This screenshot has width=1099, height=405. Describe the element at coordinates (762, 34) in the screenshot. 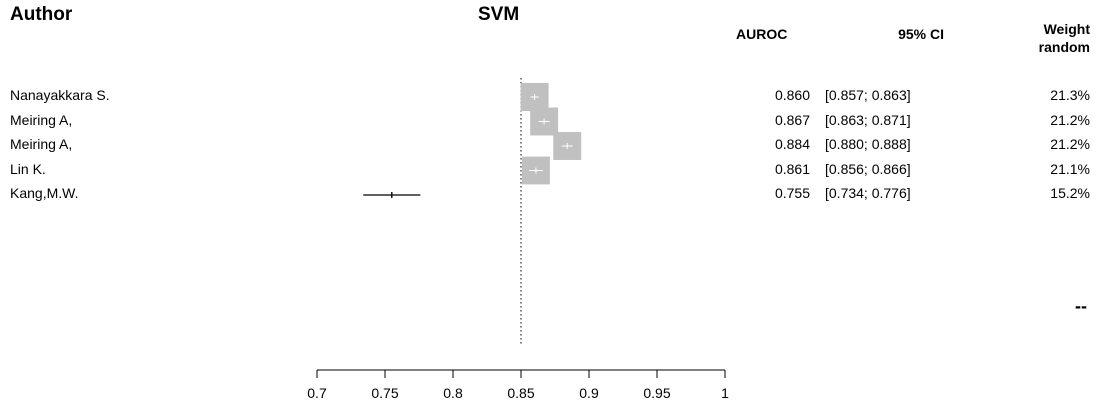

I see `auroc-column-header: AUROC` at that location.